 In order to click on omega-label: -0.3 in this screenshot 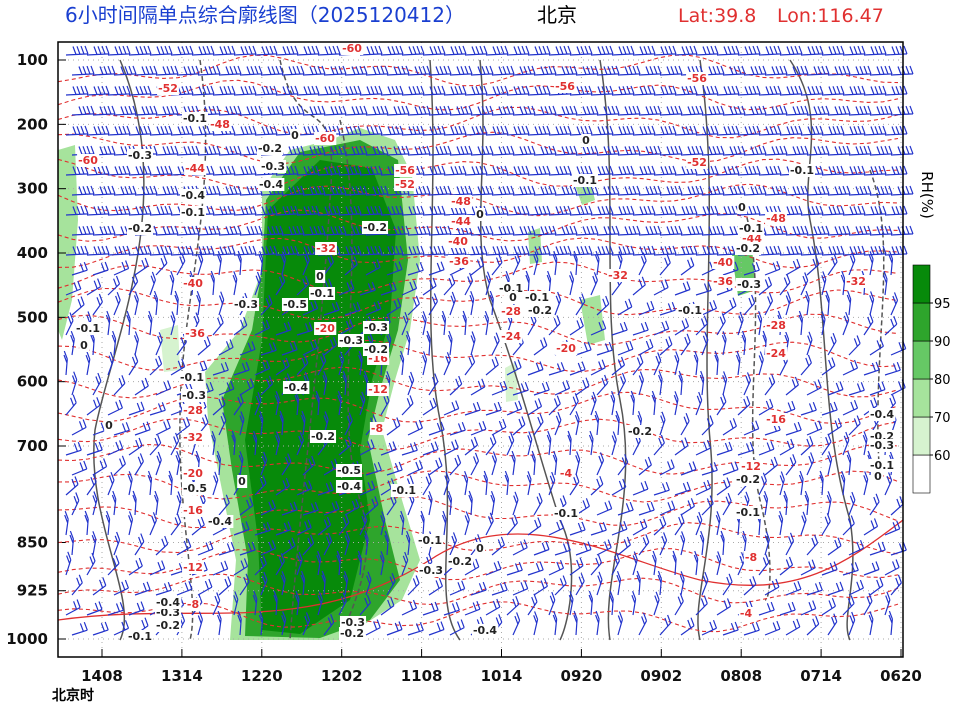, I will do `click(882, 445)`.